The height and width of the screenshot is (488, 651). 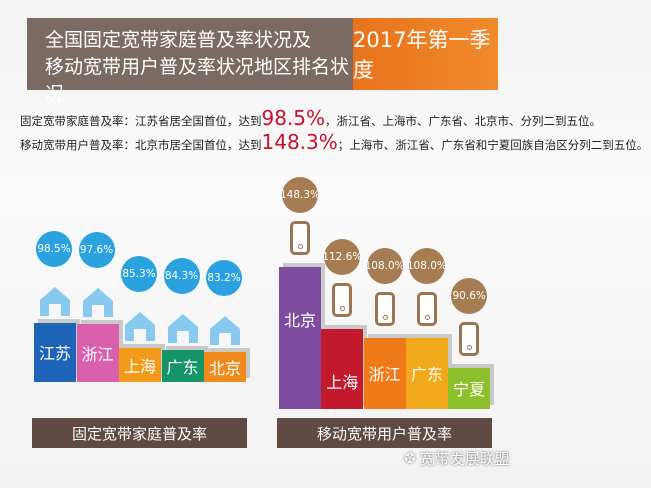 I want to click on bar-2: 浙江, so click(x=384, y=373).